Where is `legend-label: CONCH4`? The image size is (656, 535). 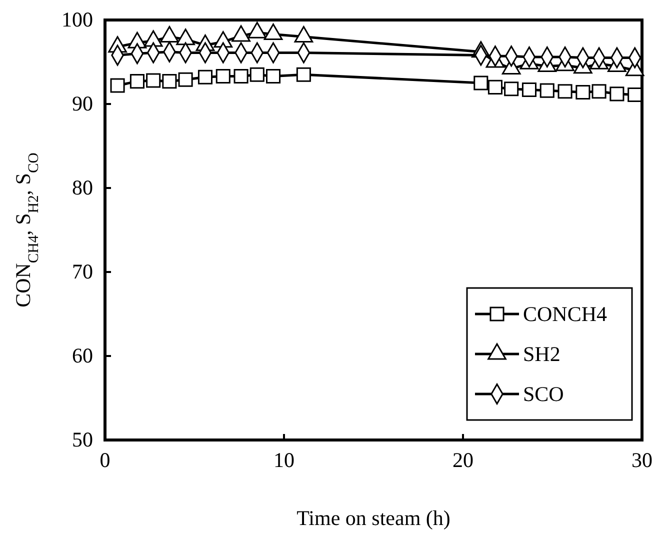 legend-label: CONCH4 is located at coordinates (565, 314).